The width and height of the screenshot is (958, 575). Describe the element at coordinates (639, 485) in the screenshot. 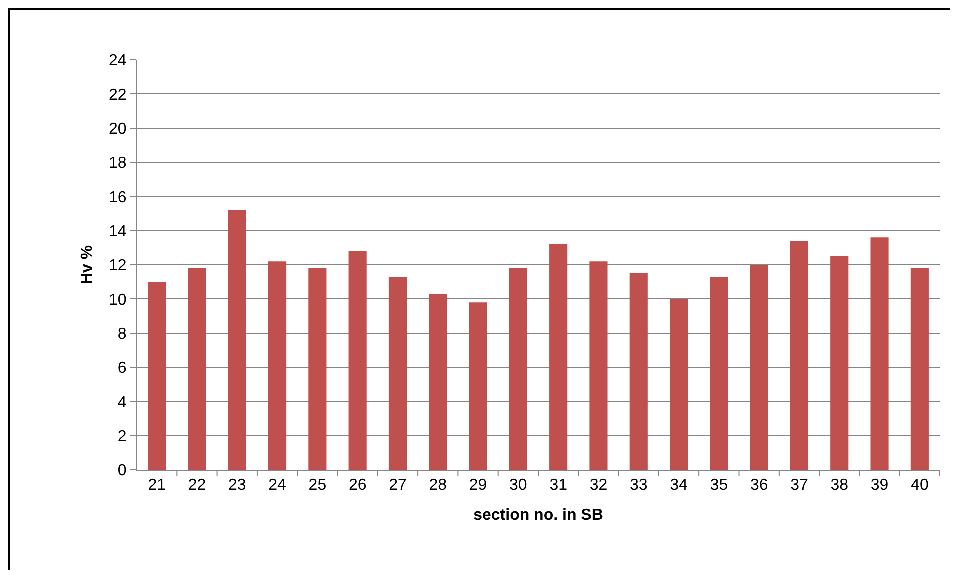

I see `x-tick-label: 33` at that location.